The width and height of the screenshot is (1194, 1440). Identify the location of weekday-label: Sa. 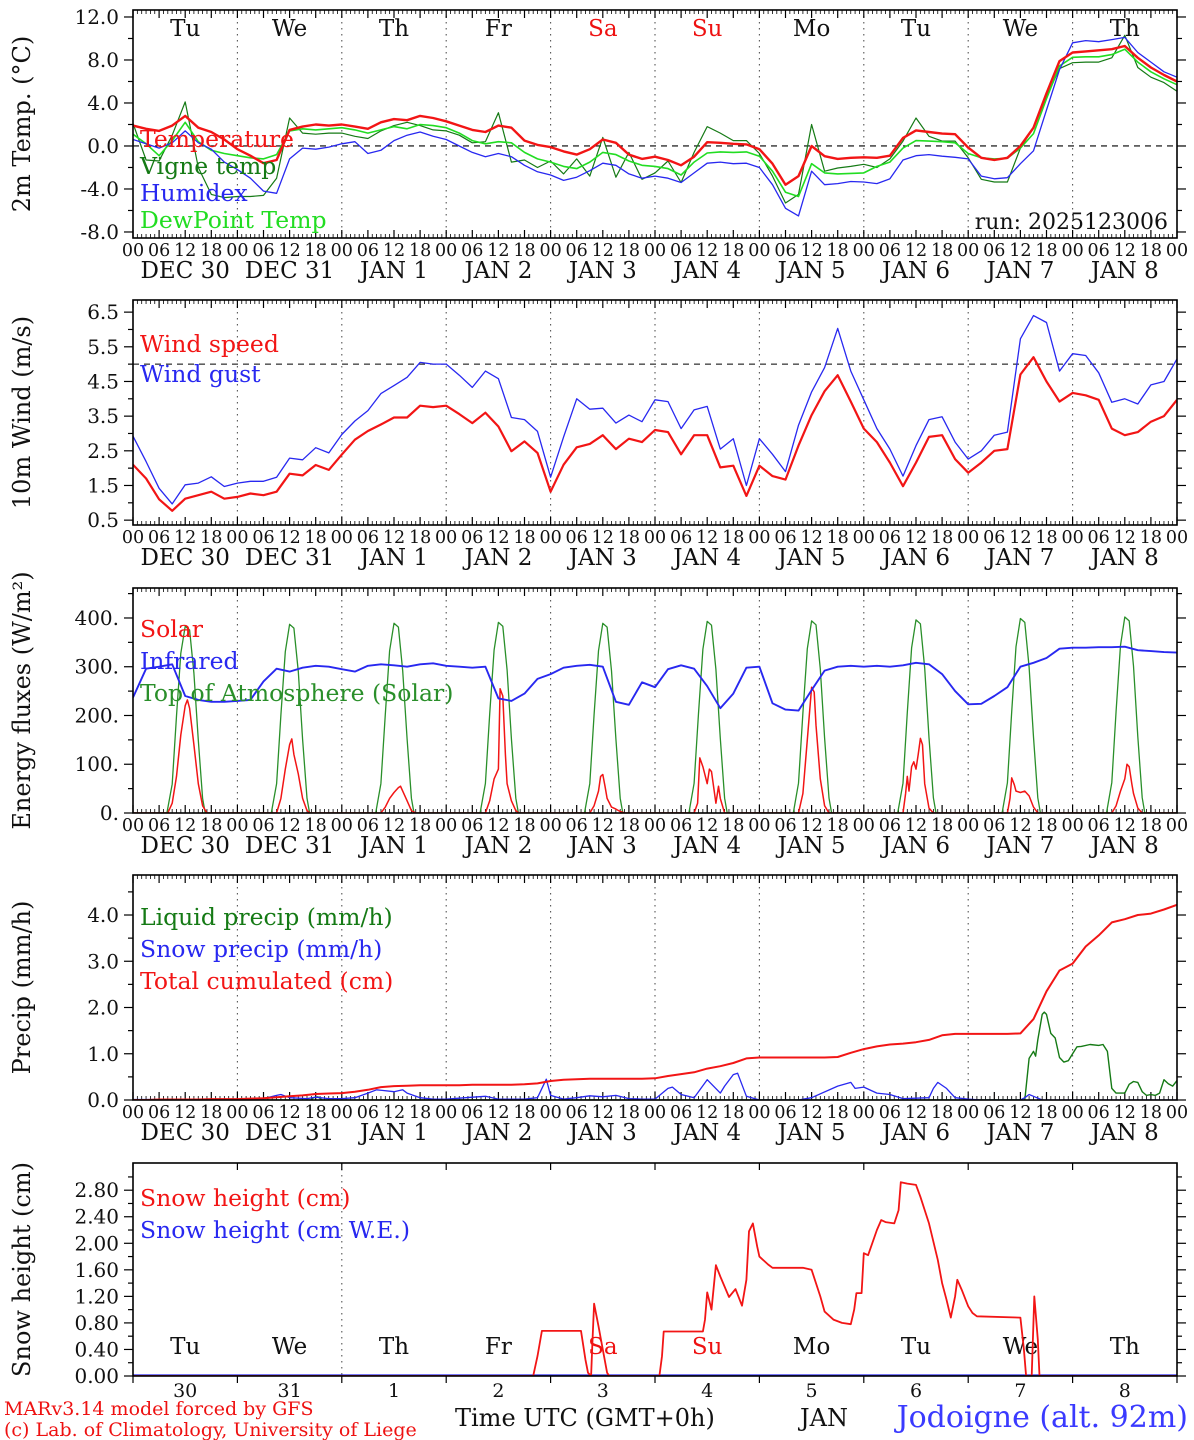
(603, 29).